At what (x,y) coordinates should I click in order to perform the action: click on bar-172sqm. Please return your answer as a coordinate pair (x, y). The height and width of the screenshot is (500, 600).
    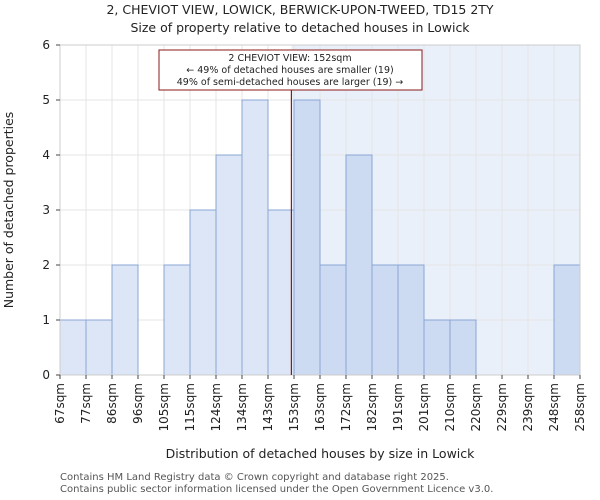
    Looking at the image, I should click on (359, 265).